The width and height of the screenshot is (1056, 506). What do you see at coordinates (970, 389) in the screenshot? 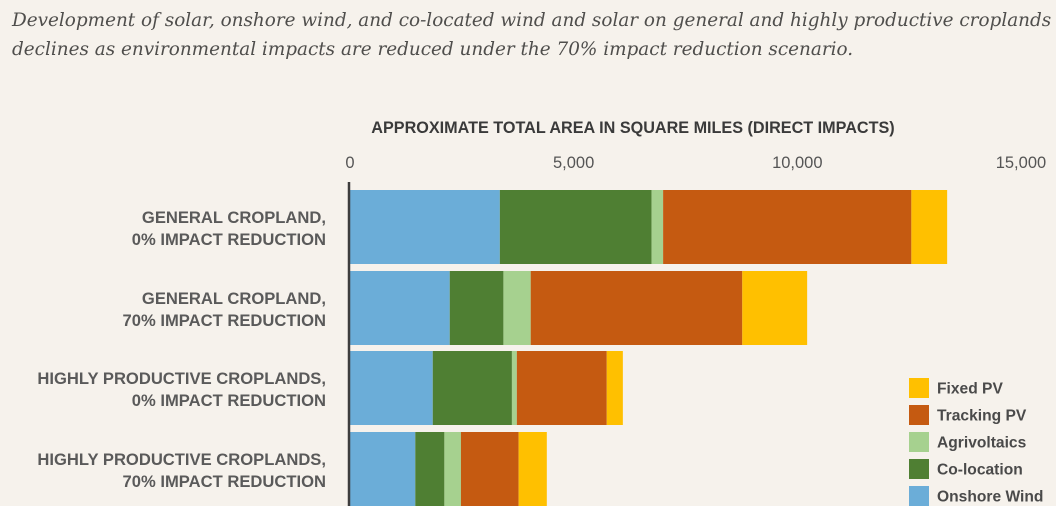
I see `legend-label: Fixed PV` at bounding box center [970, 389].